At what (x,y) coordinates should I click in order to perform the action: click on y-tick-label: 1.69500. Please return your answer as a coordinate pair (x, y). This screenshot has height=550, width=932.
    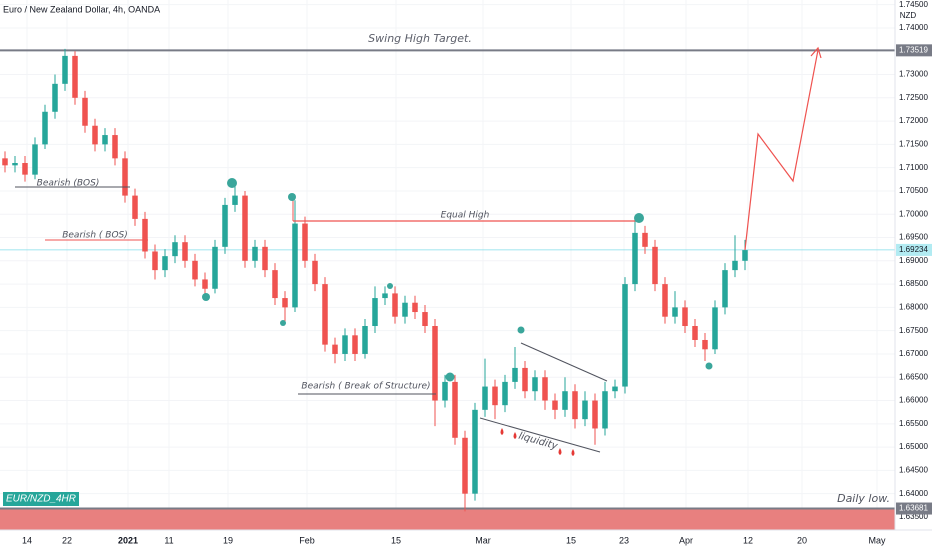
    Looking at the image, I should click on (913, 237).